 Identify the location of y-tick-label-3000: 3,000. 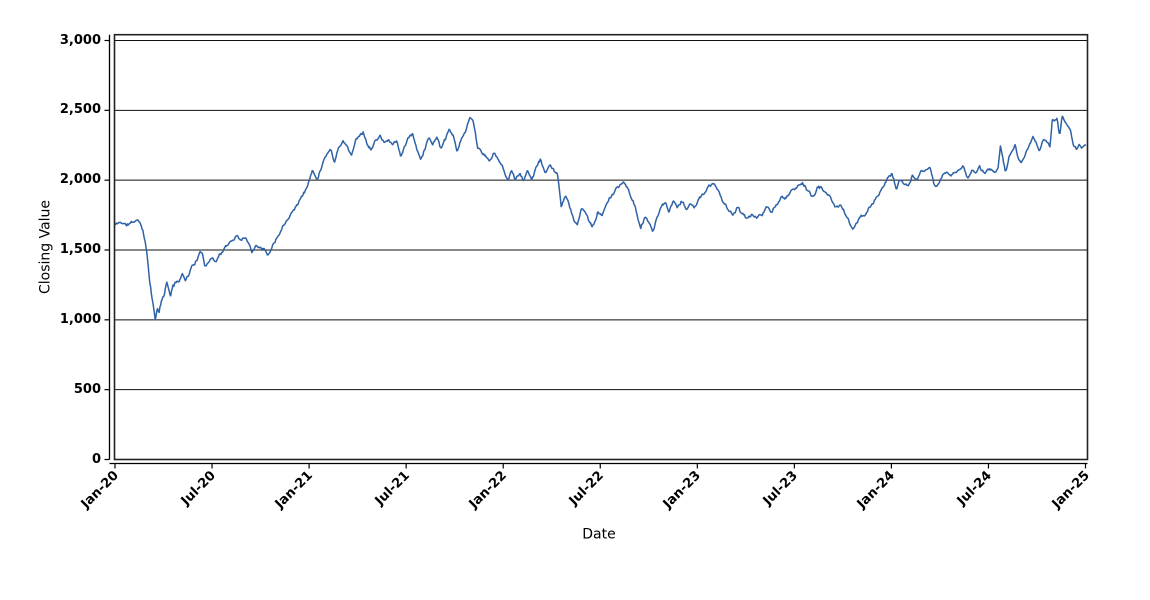
(80, 40).